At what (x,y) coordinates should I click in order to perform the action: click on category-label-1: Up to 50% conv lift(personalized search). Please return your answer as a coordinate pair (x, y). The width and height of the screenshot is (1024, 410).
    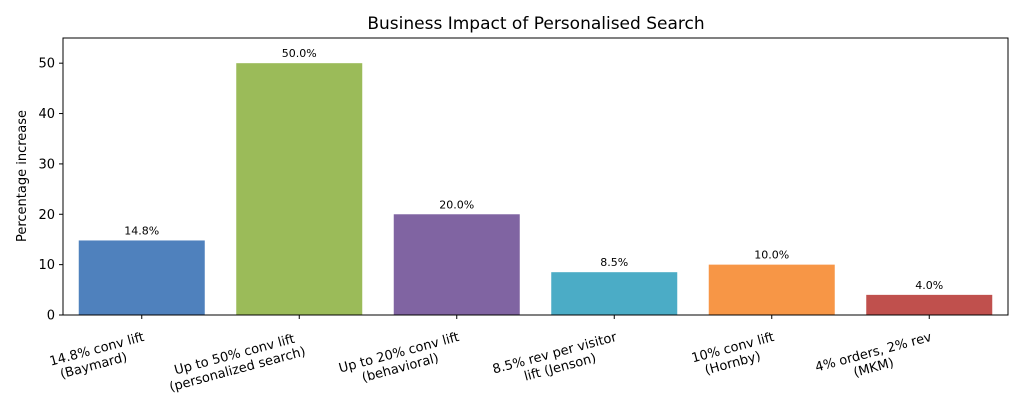
    Looking at the image, I should click on (235, 362).